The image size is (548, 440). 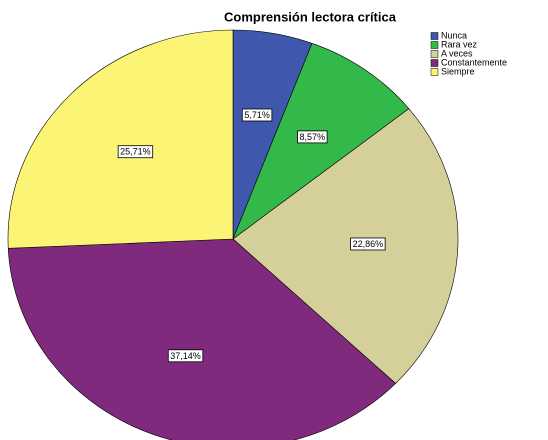 I want to click on data-label: 5,71%, so click(x=257, y=115).